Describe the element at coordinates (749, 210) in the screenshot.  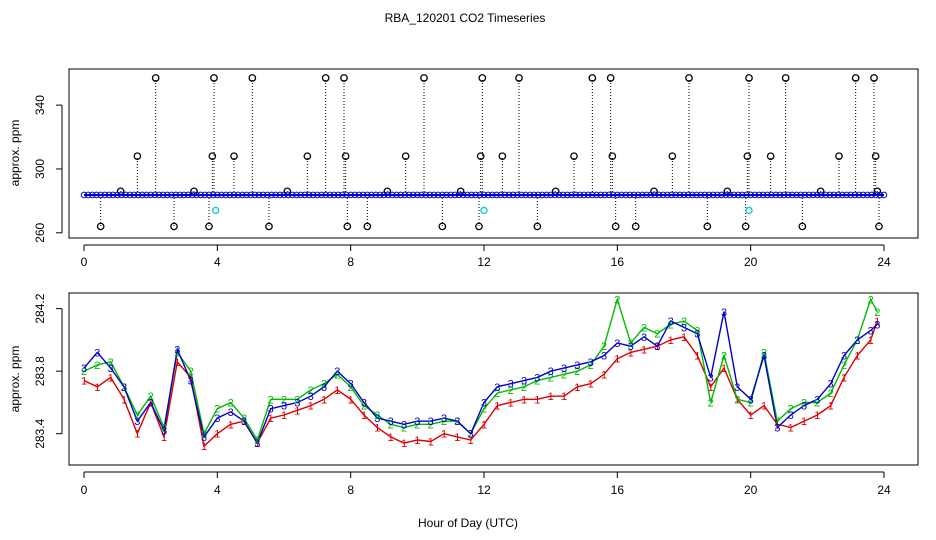
I see `cyan-point` at that location.